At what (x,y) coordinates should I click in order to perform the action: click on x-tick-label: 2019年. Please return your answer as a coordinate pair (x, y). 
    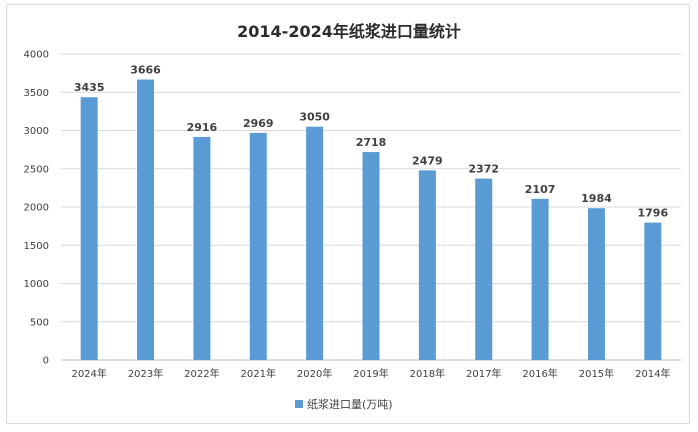
    Looking at the image, I should click on (370, 373).